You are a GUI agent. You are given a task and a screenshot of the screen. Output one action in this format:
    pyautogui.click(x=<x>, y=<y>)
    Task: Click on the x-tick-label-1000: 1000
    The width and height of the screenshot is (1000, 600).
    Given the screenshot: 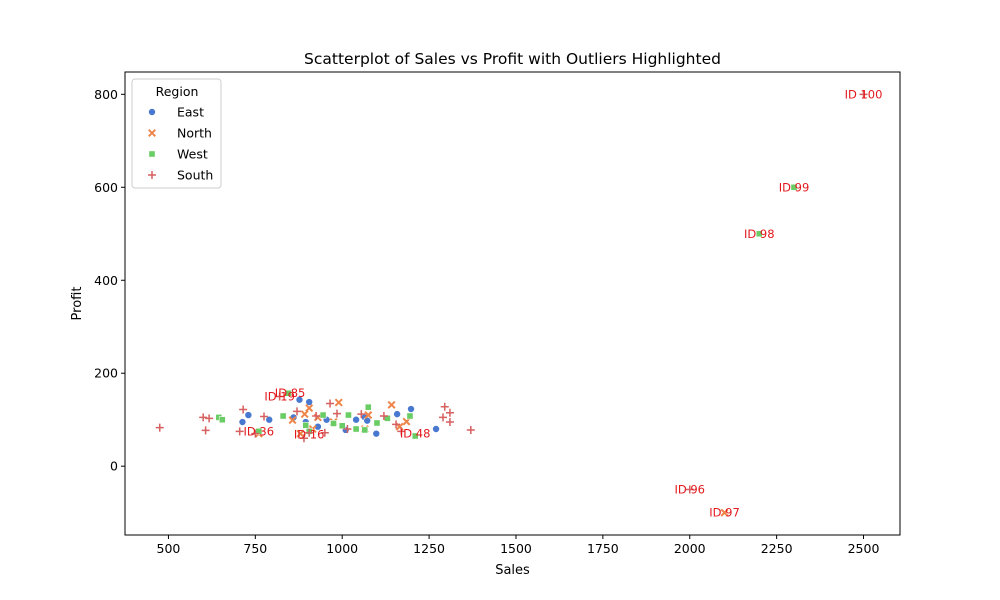 What is the action you would take?
    pyautogui.click(x=342, y=548)
    